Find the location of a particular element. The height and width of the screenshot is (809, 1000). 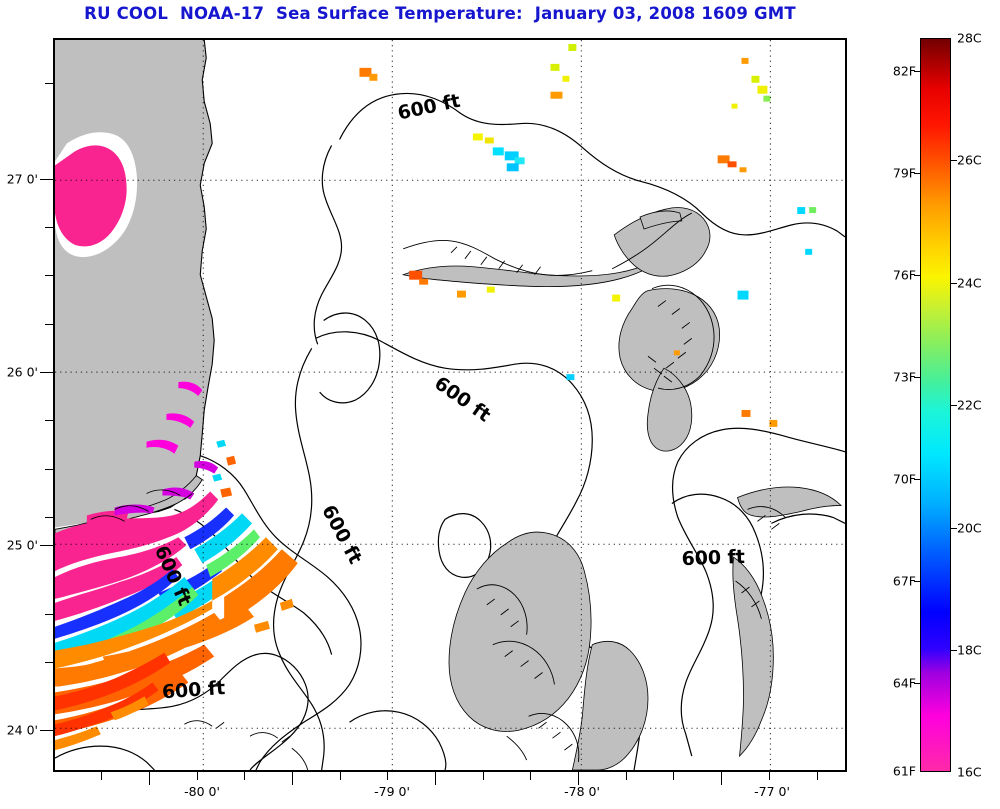

colorbar-gradient is located at coordinates (935, 405).